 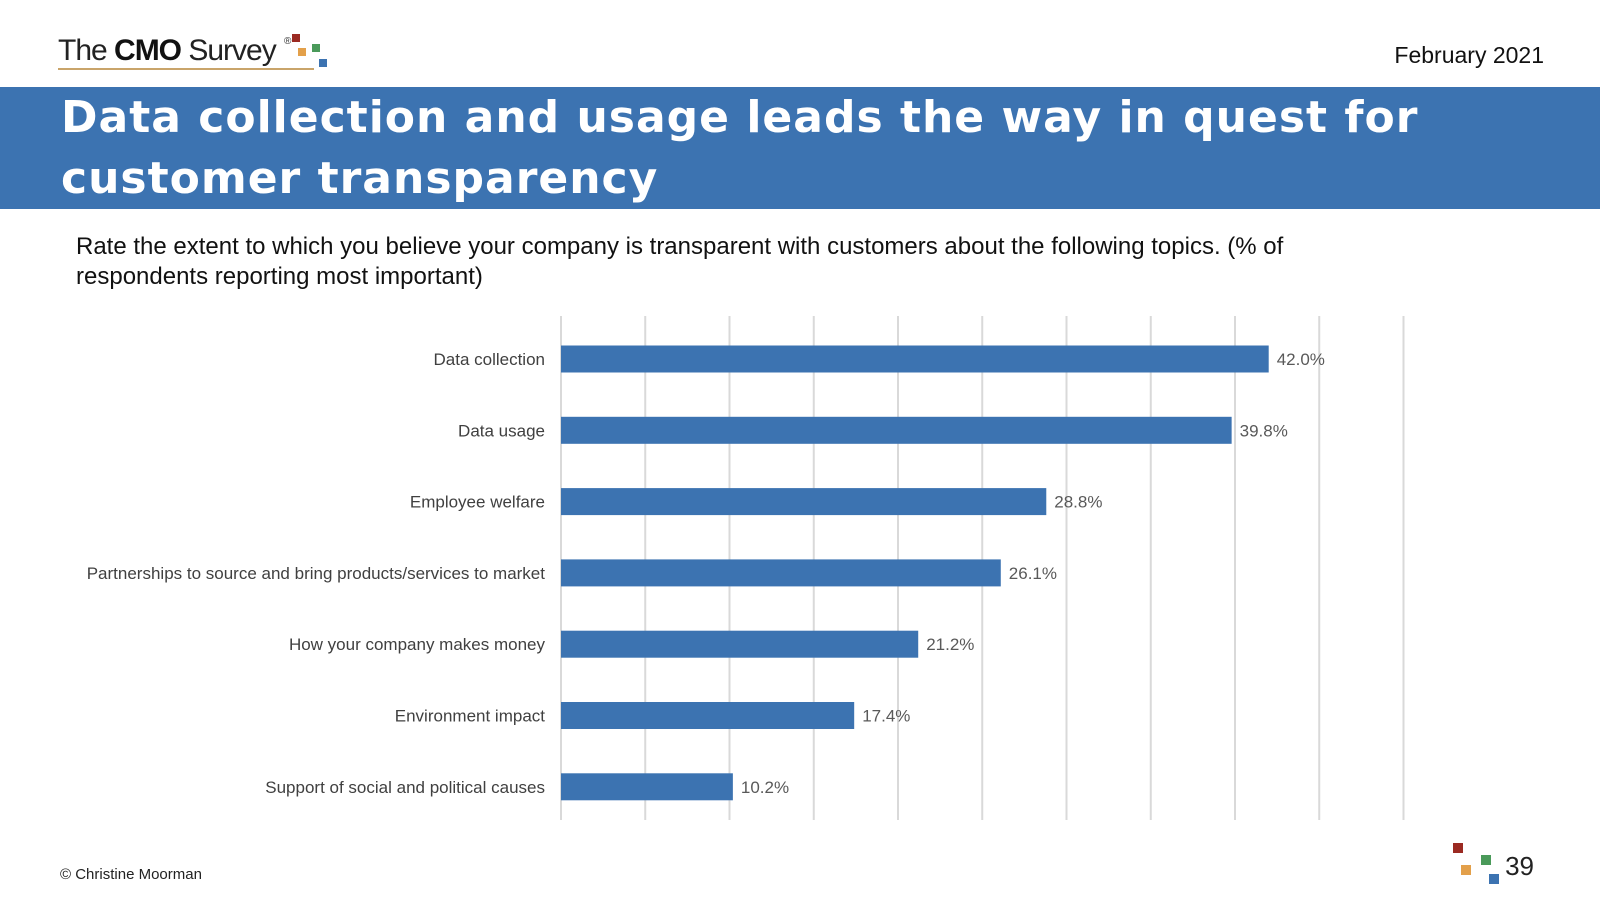 I want to click on footer-square-orange, so click(x=1466, y=870).